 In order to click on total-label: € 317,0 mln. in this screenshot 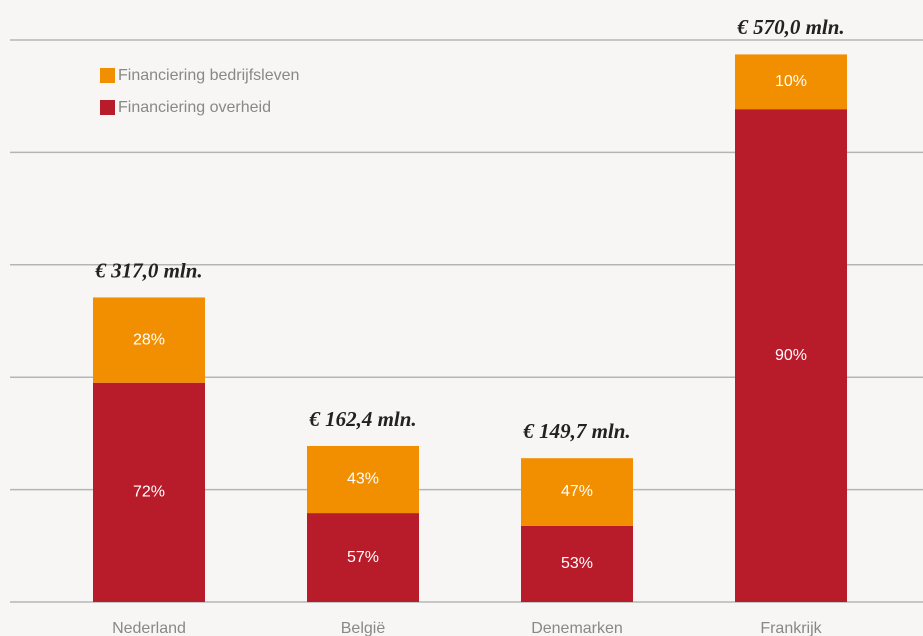, I will do `click(148, 270)`.